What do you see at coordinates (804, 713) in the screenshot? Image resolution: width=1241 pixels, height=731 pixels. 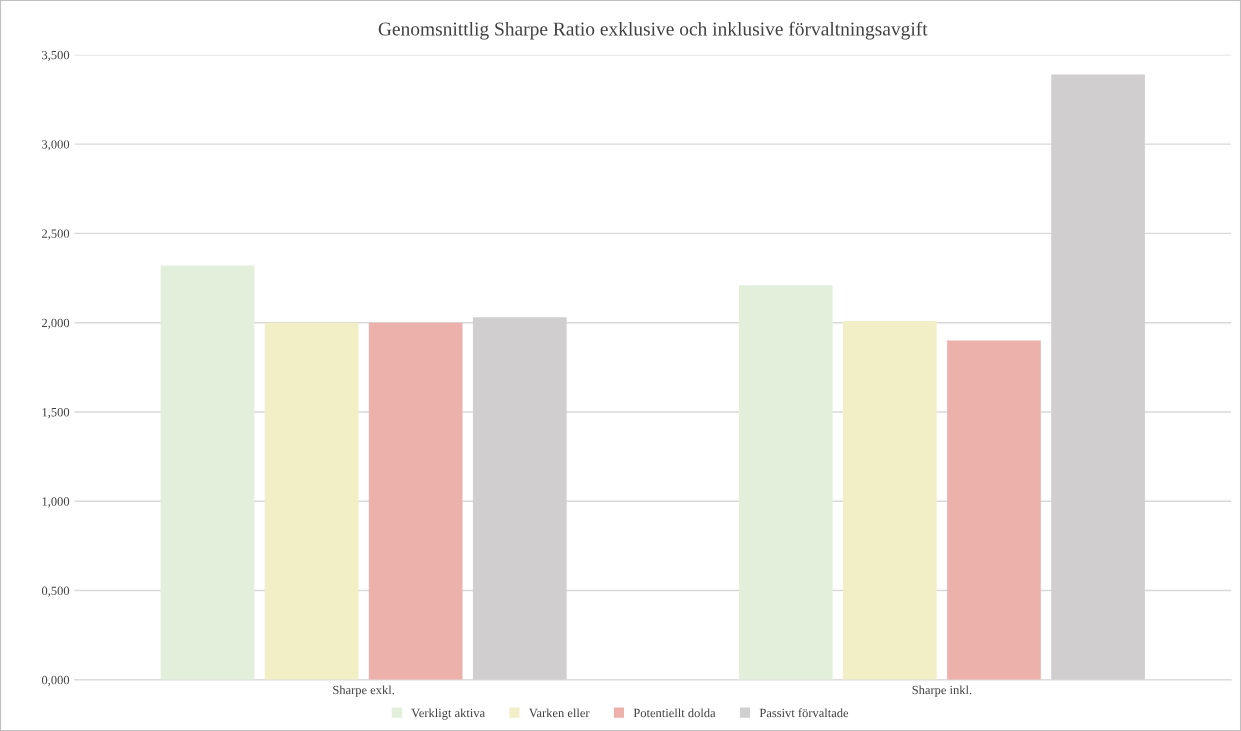 I see `legend-label: Passivt förvaltade` at bounding box center [804, 713].